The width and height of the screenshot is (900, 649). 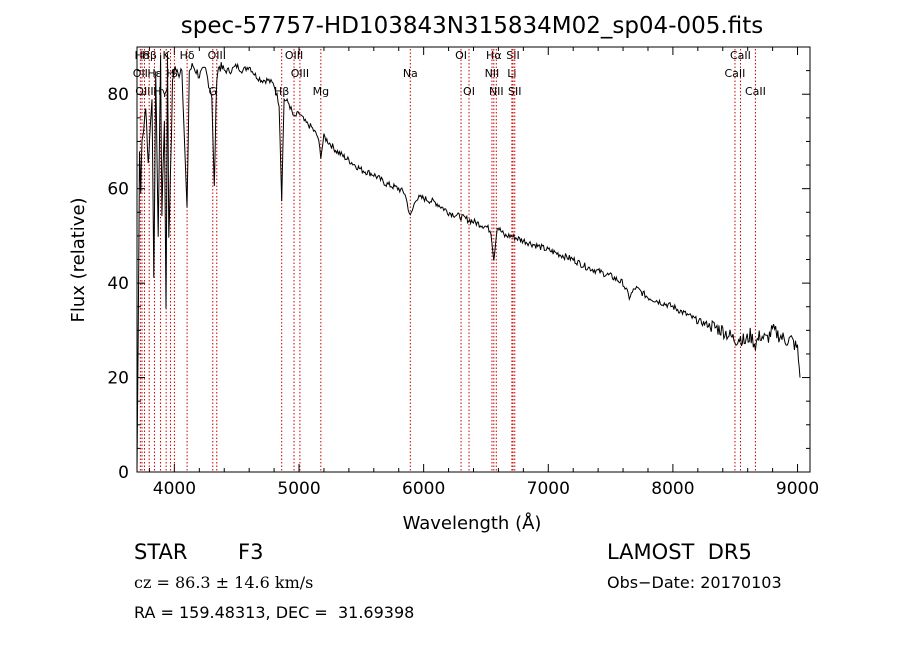 I want to click on y-tick-label: 40, so click(x=118, y=284).